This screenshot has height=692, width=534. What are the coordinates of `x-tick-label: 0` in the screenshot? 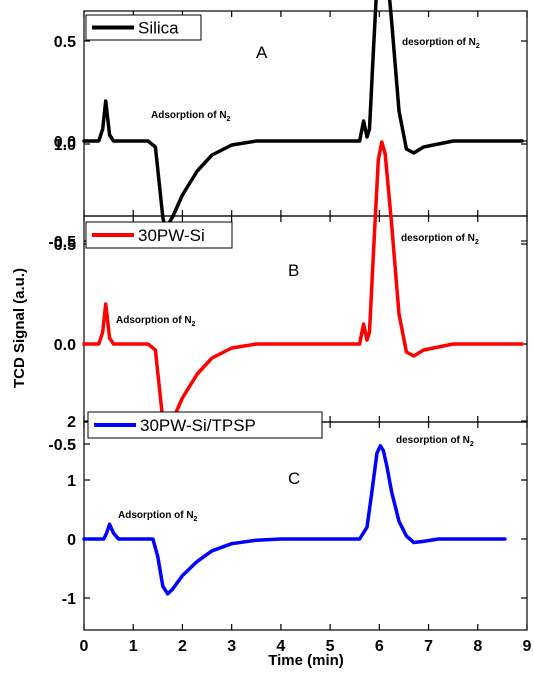 It's located at (84, 646).